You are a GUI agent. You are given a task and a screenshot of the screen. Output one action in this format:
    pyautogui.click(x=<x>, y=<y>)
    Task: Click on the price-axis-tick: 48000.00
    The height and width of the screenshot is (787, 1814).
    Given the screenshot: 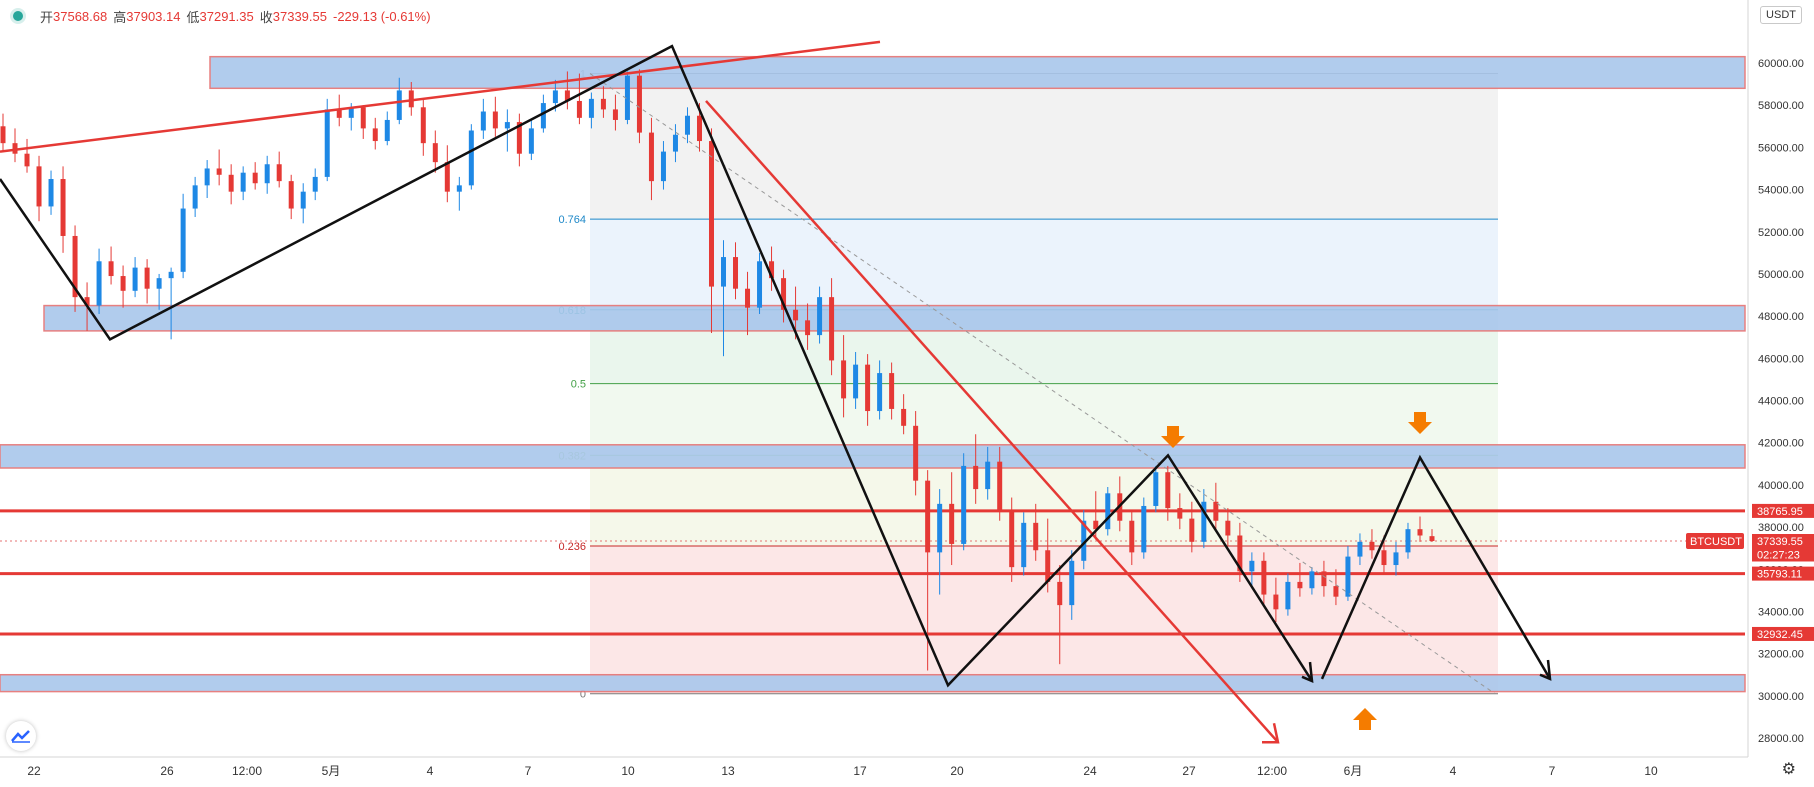 What is the action you would take?
    pyautogui.click(x=1781, y=317)
    